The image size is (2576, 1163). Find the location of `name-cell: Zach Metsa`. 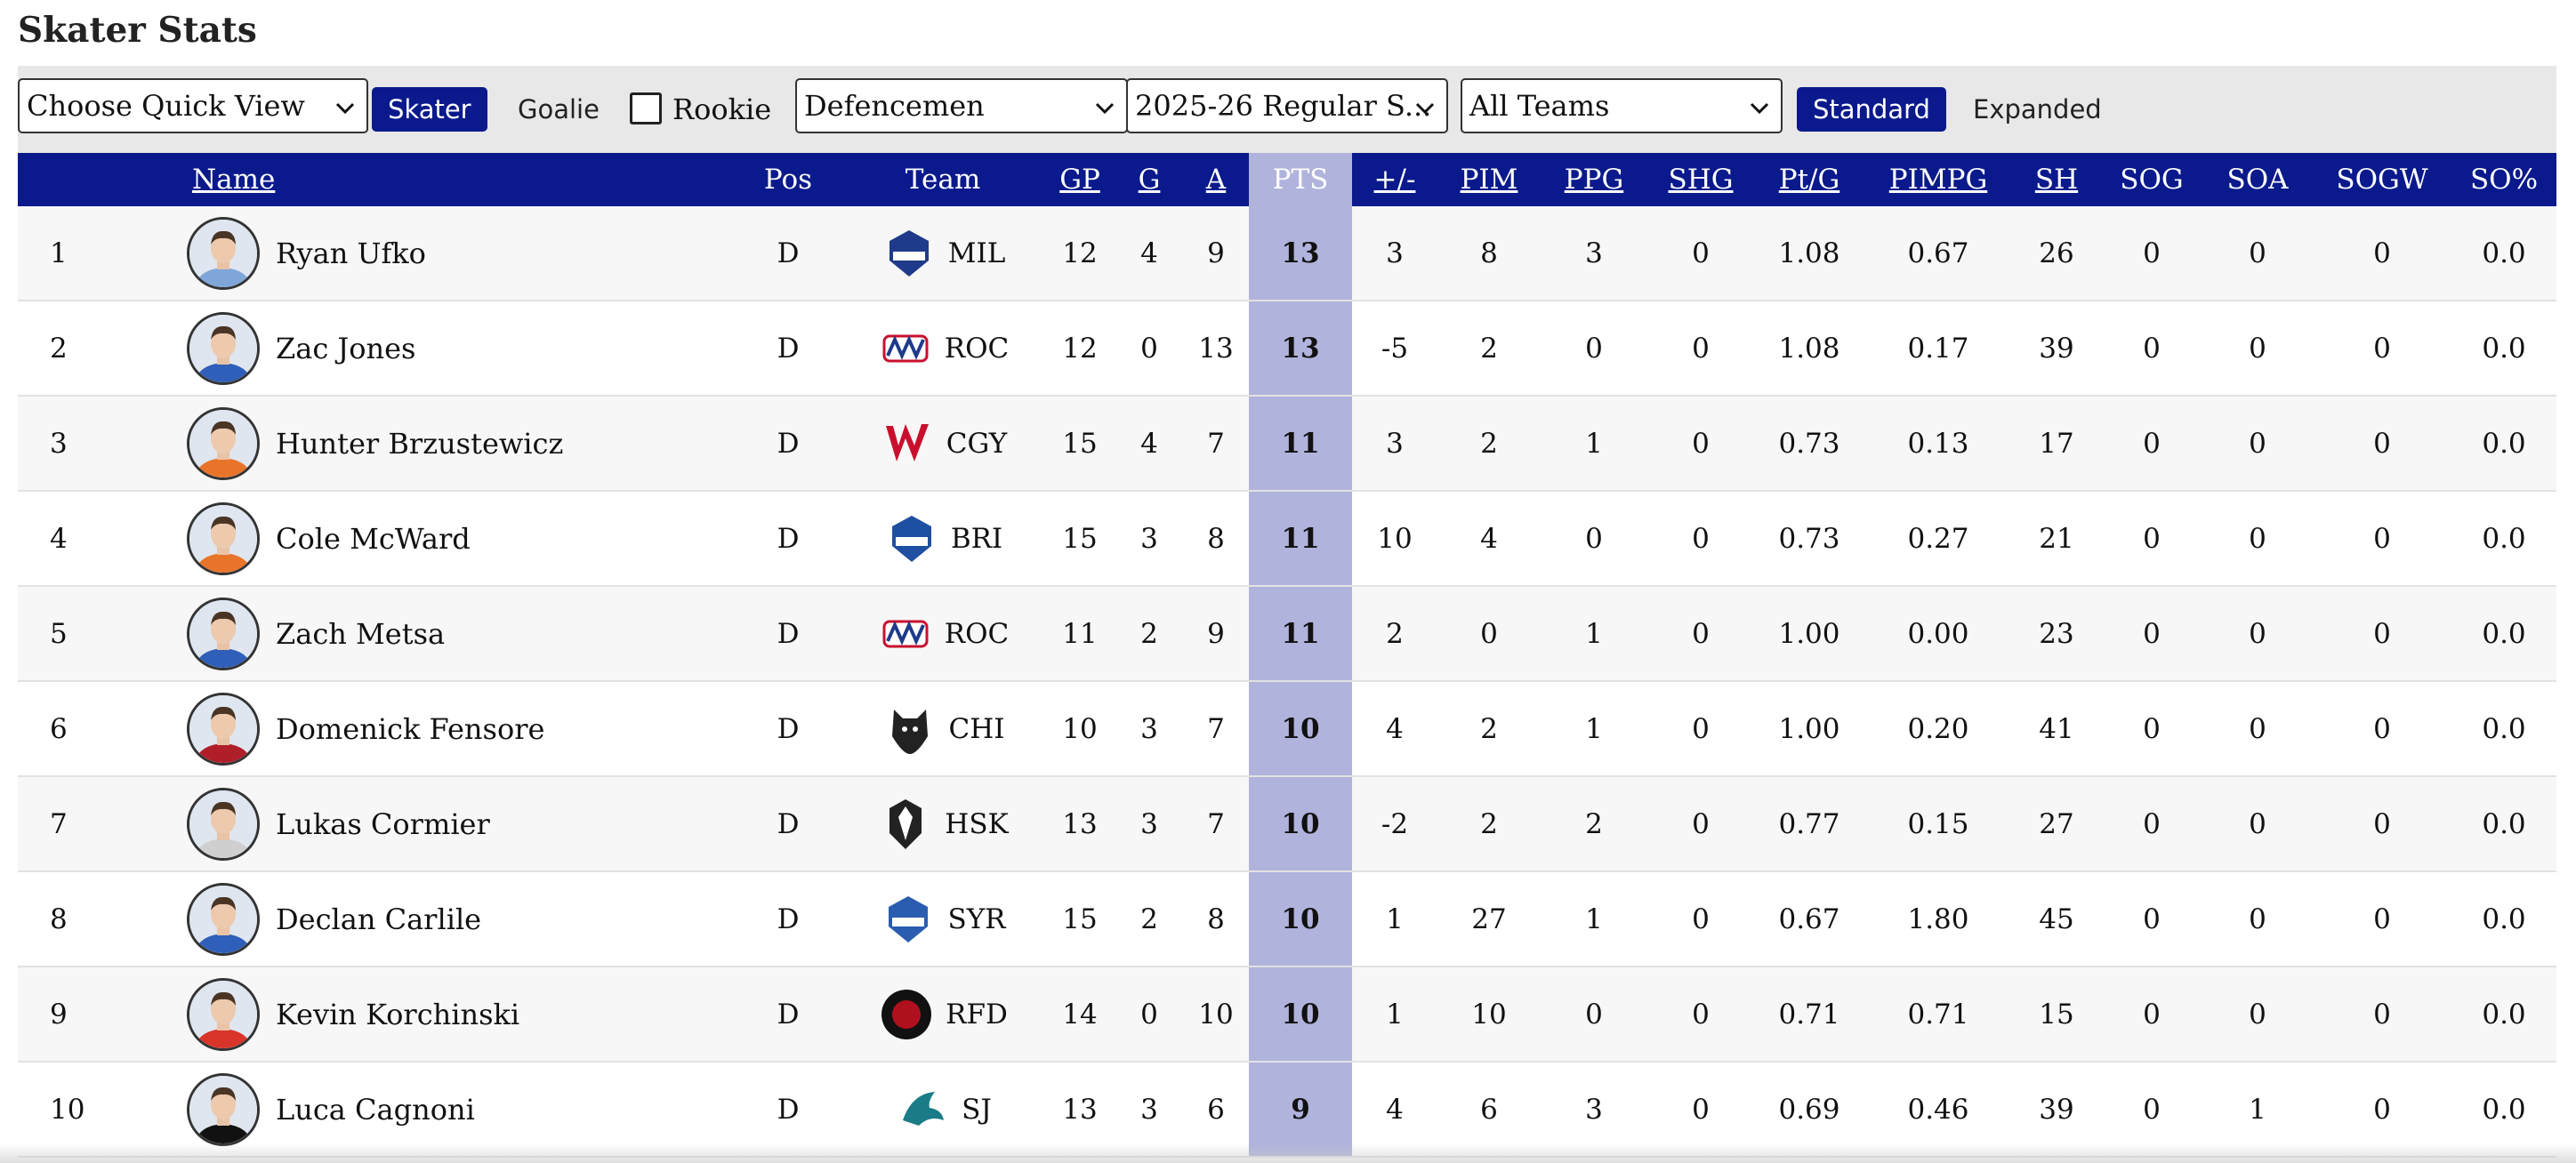

name-cell: Zach Metsa is located at coordinates (461, 634).